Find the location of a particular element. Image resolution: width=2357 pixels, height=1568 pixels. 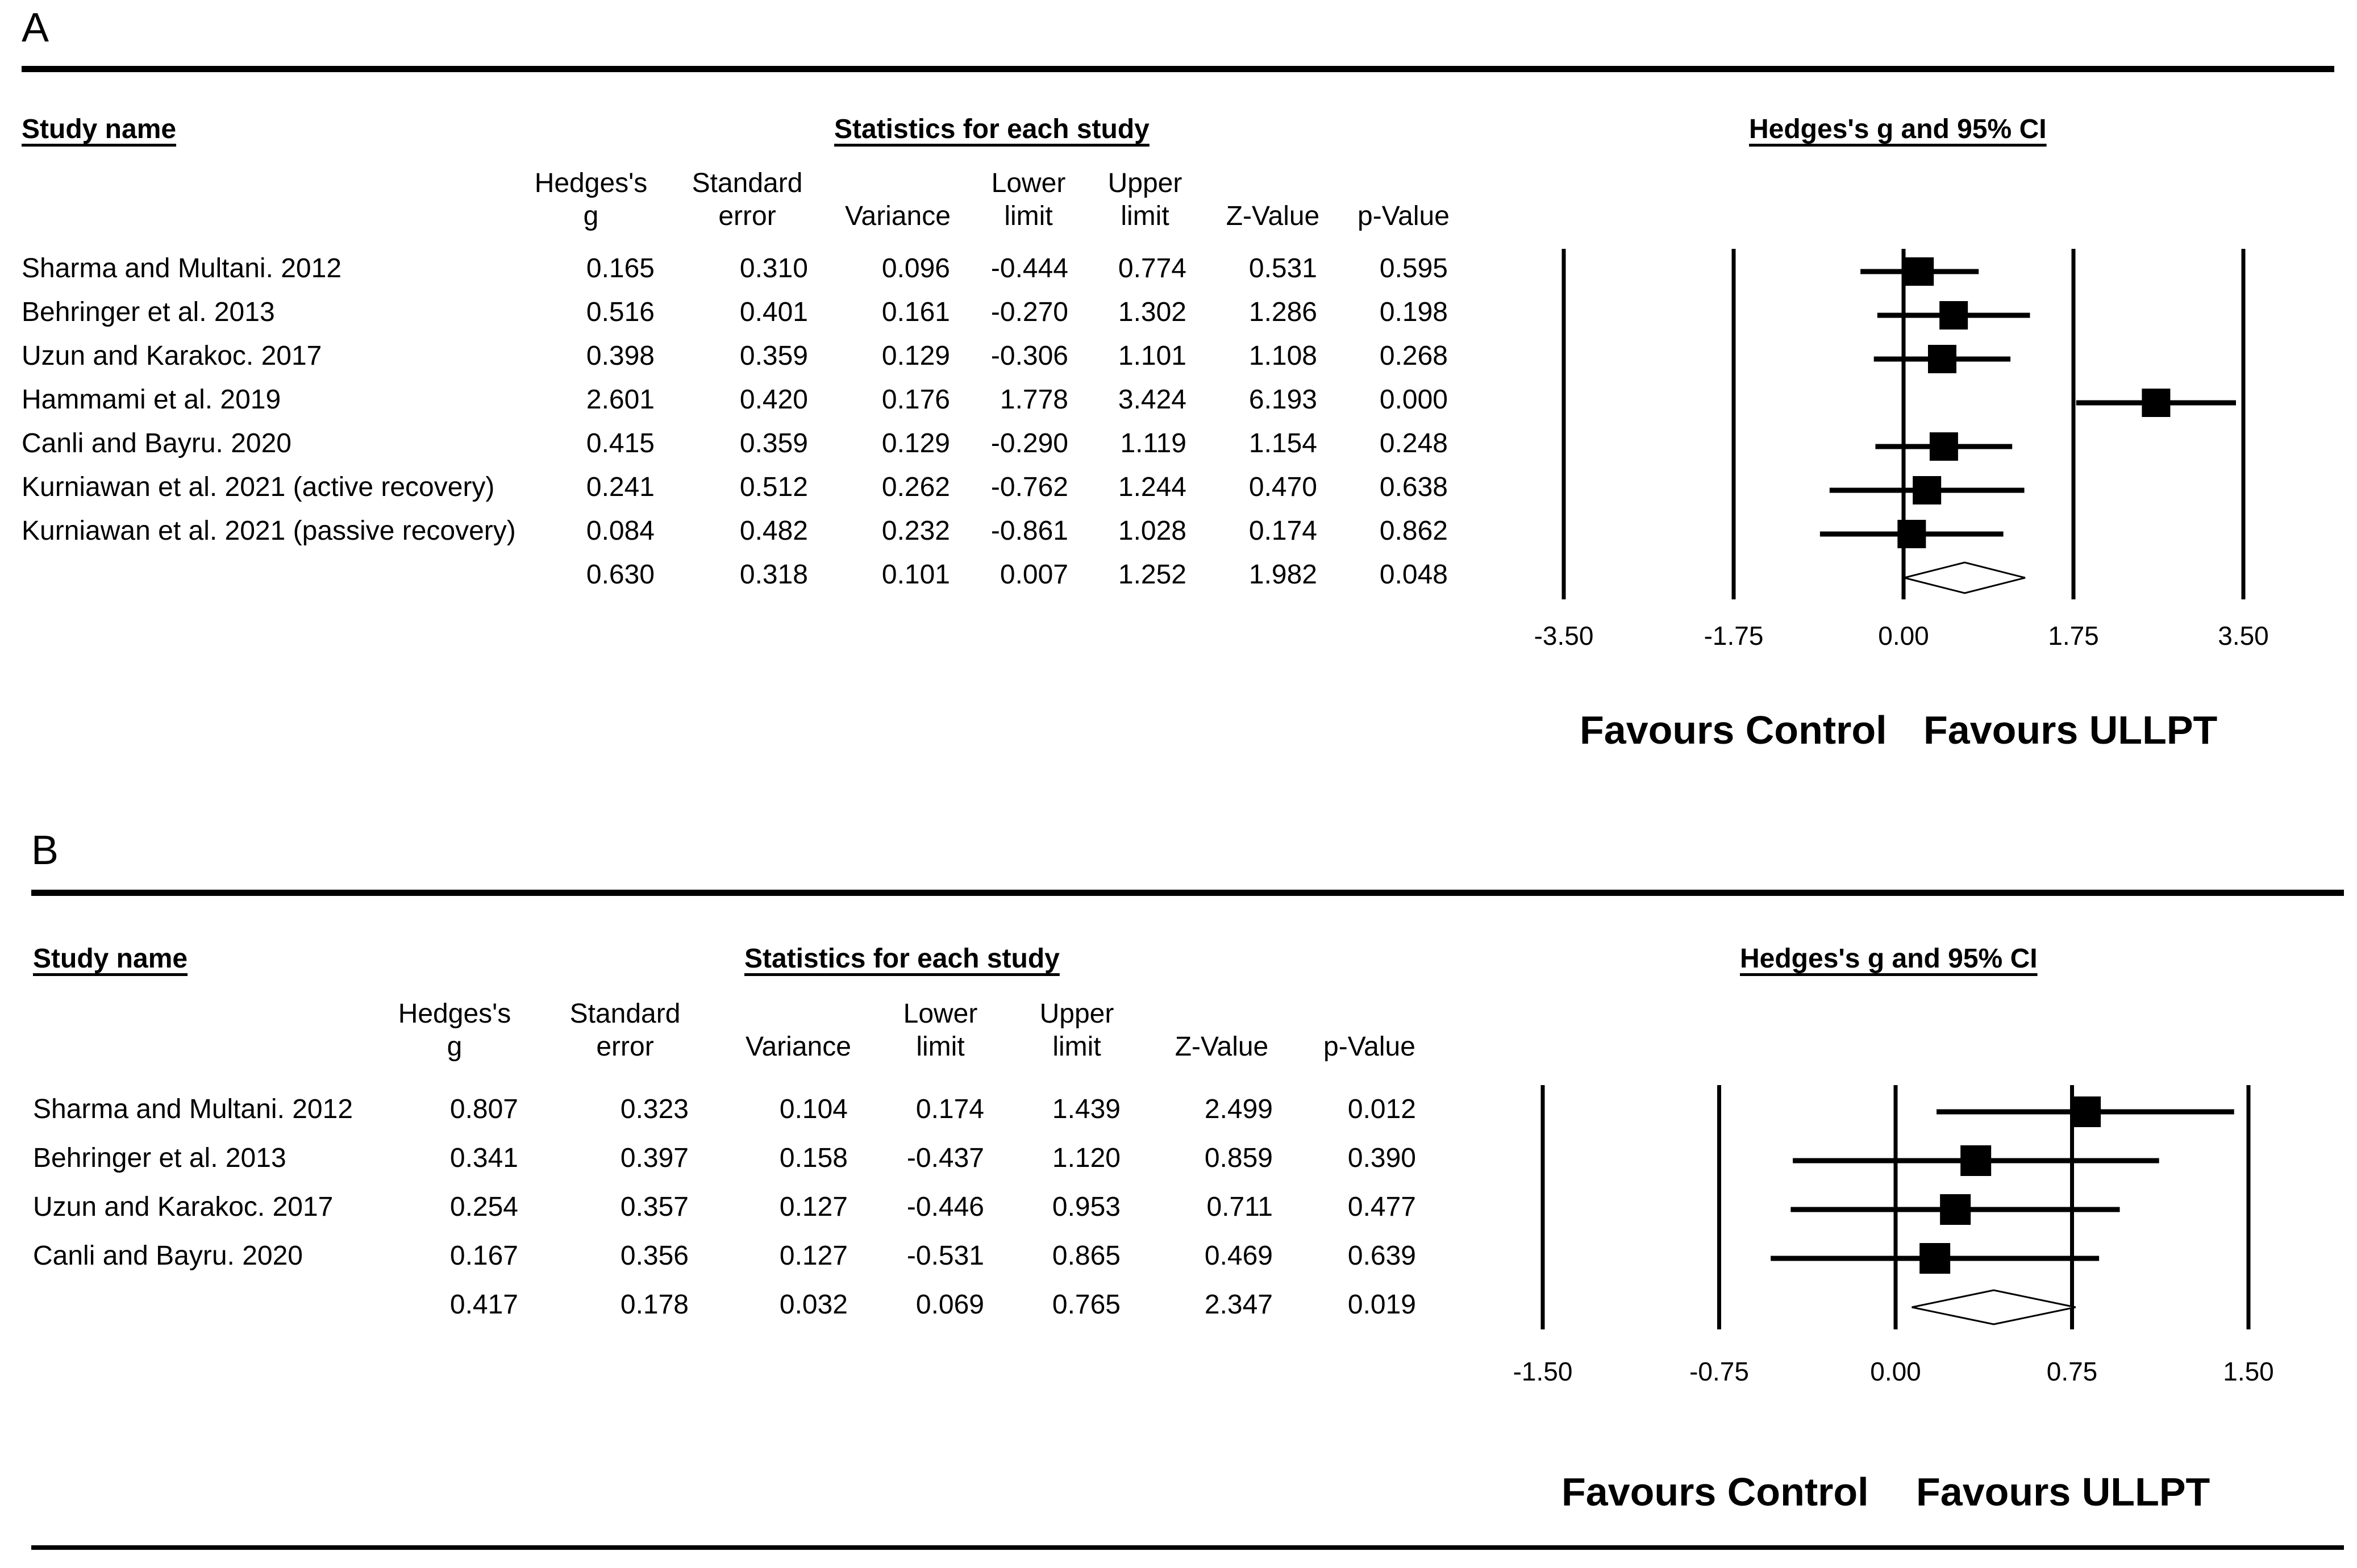

cell-upper: 3.424 is located at coordinates (1152, 400).